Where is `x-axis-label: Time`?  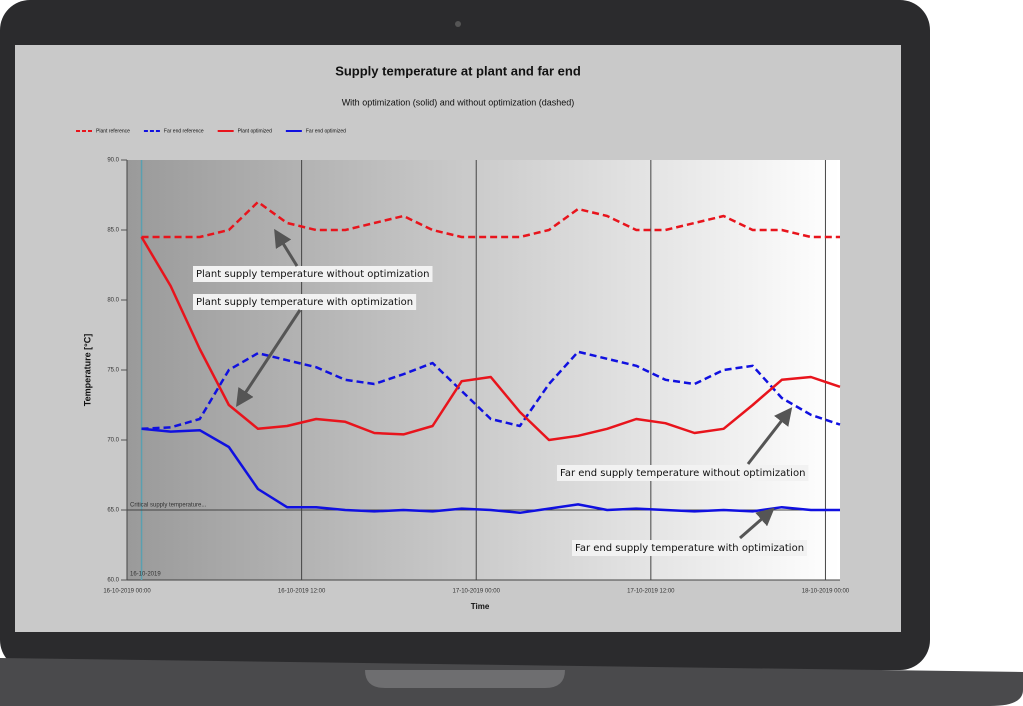 x-axis-label: Time is located at coordinates (480, 606).